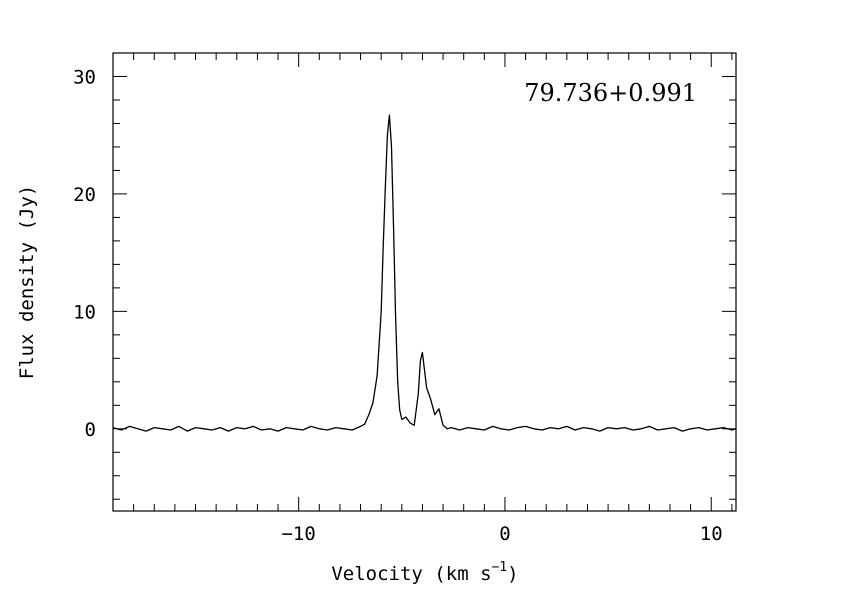  I want to click on x-axis-title-main: Velocity (km s, so click(411, 574).